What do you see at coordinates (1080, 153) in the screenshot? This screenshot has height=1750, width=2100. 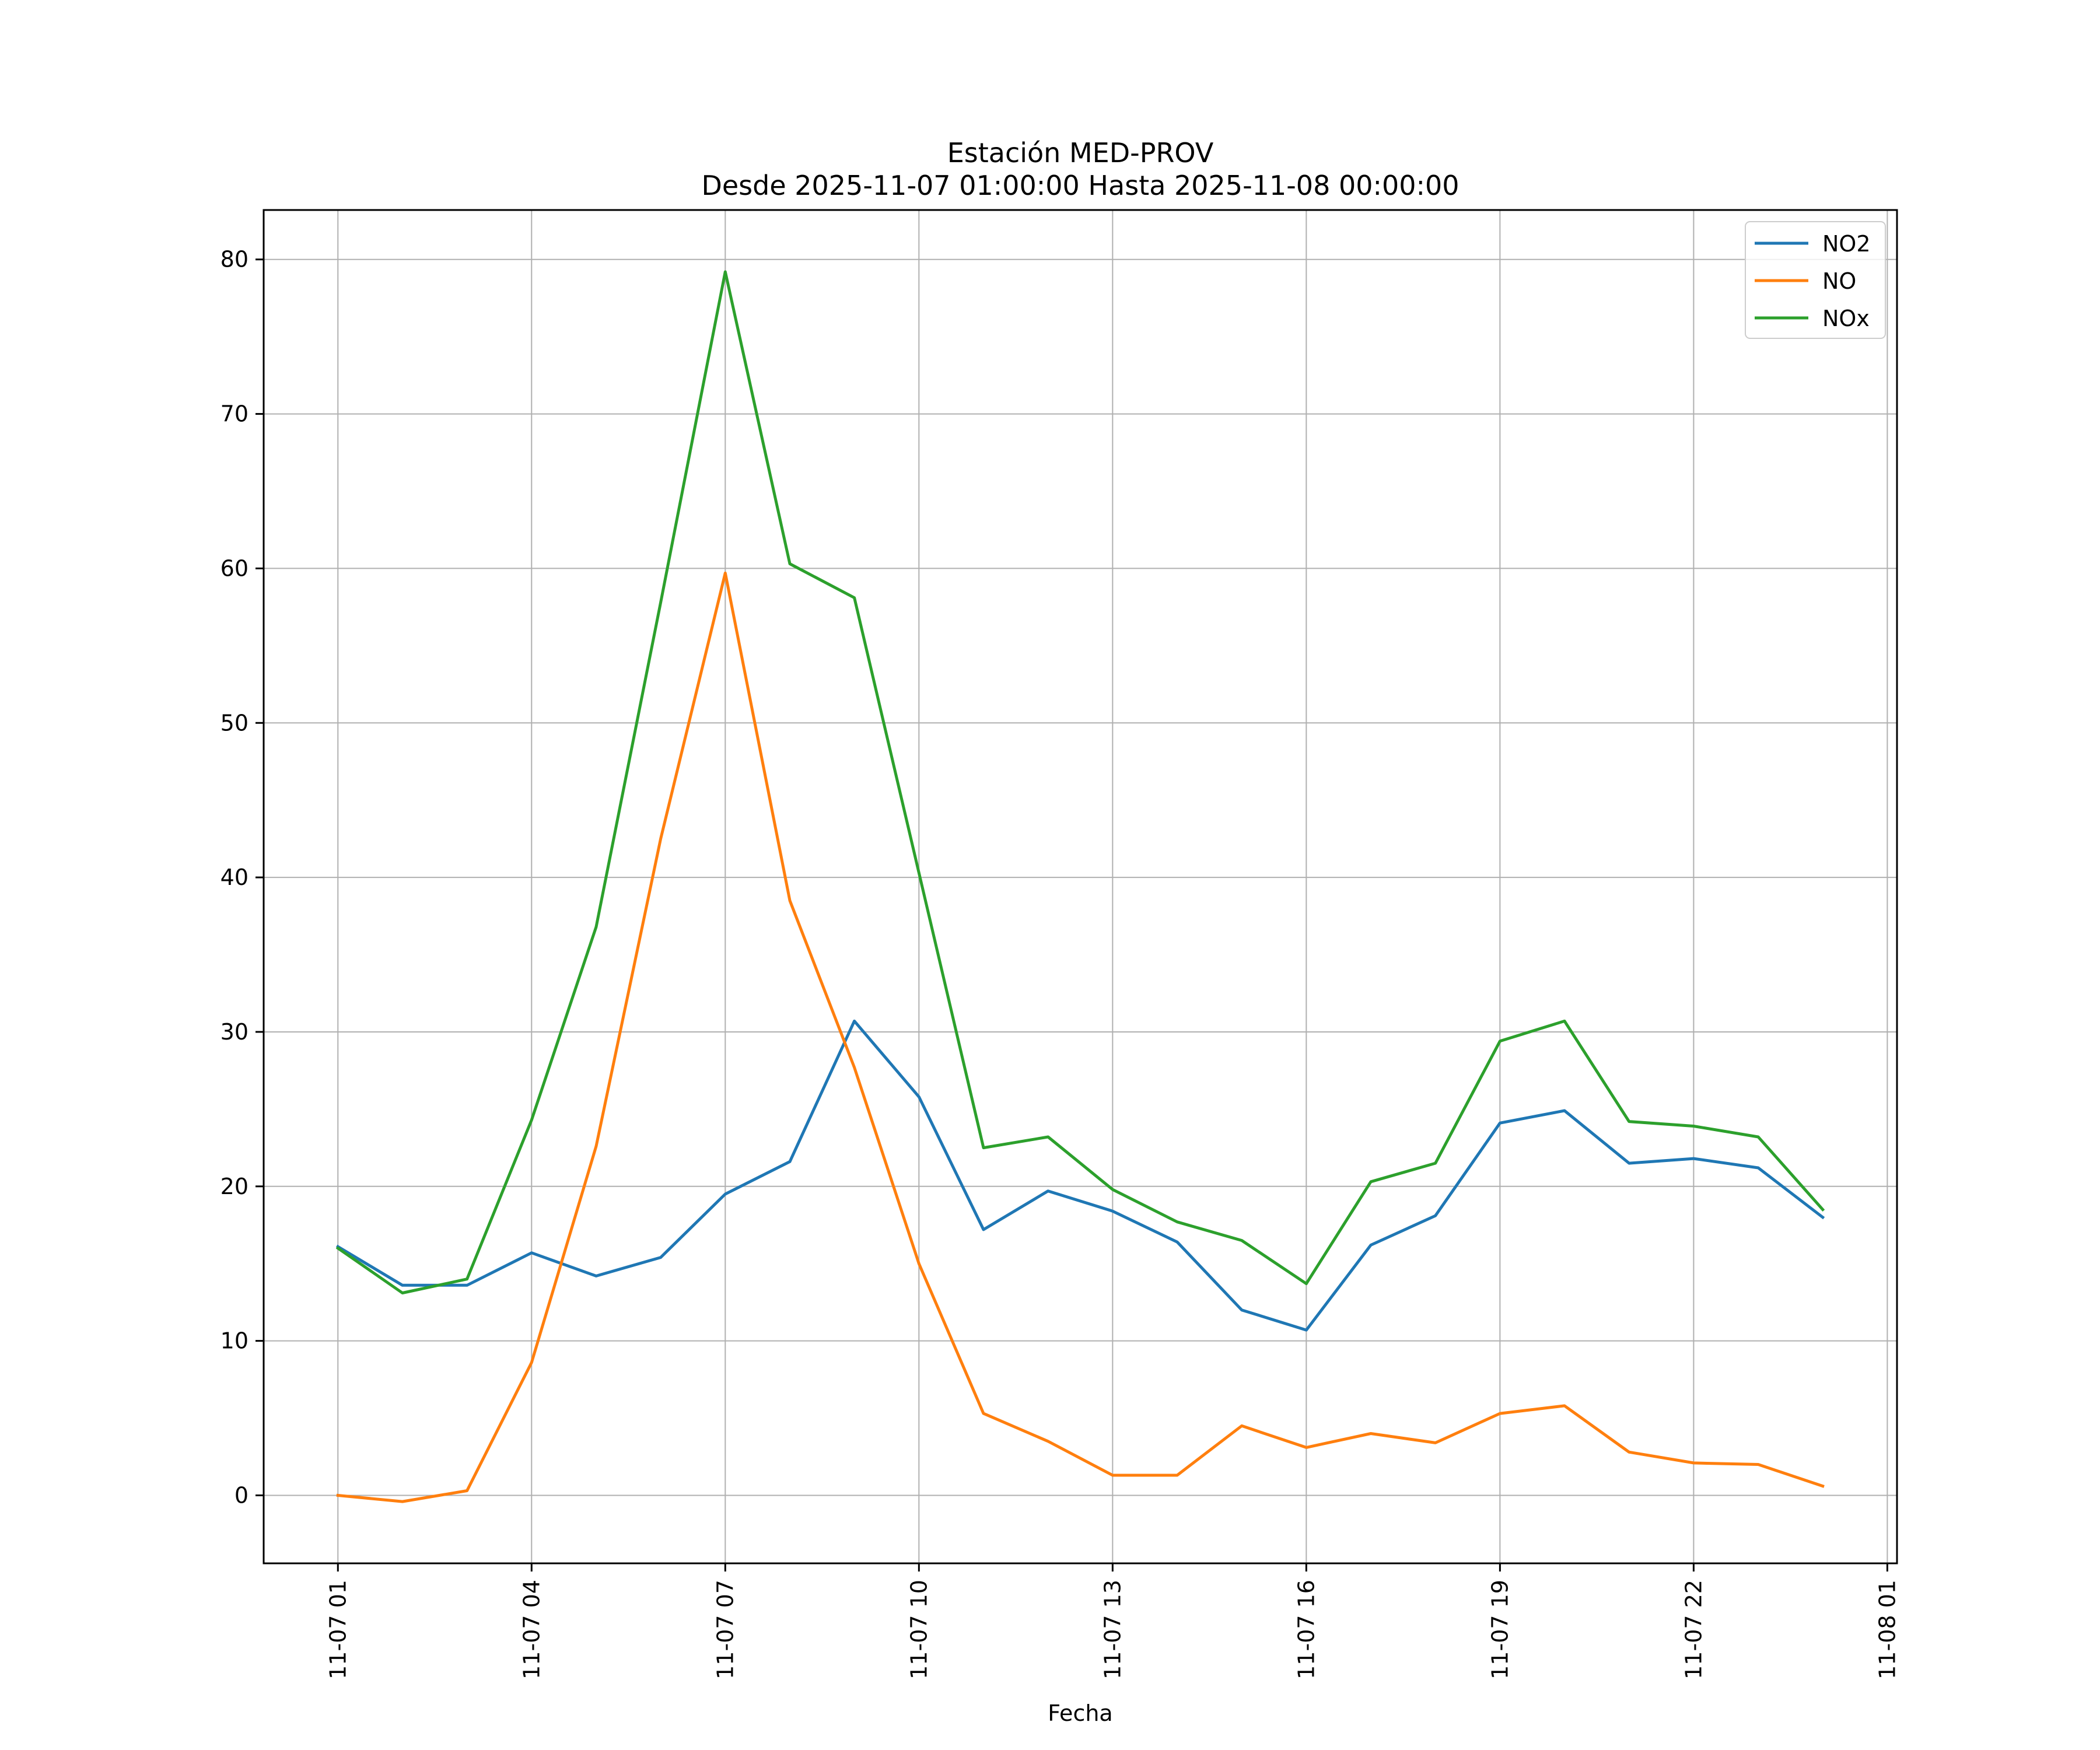 I see `chart-title-line-1: Estación MED-PROV` at bounding box center [1080, 153].